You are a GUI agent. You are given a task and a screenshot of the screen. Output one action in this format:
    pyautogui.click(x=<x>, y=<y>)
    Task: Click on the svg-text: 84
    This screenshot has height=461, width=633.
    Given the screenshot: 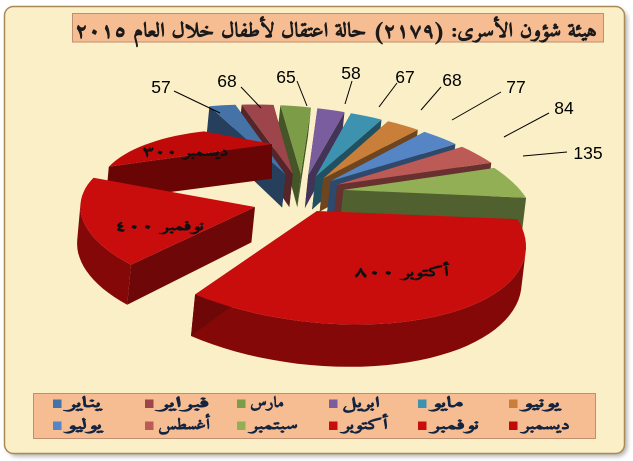 What is the action you would take?
    pyautogui.click(x=564, y=108)
    